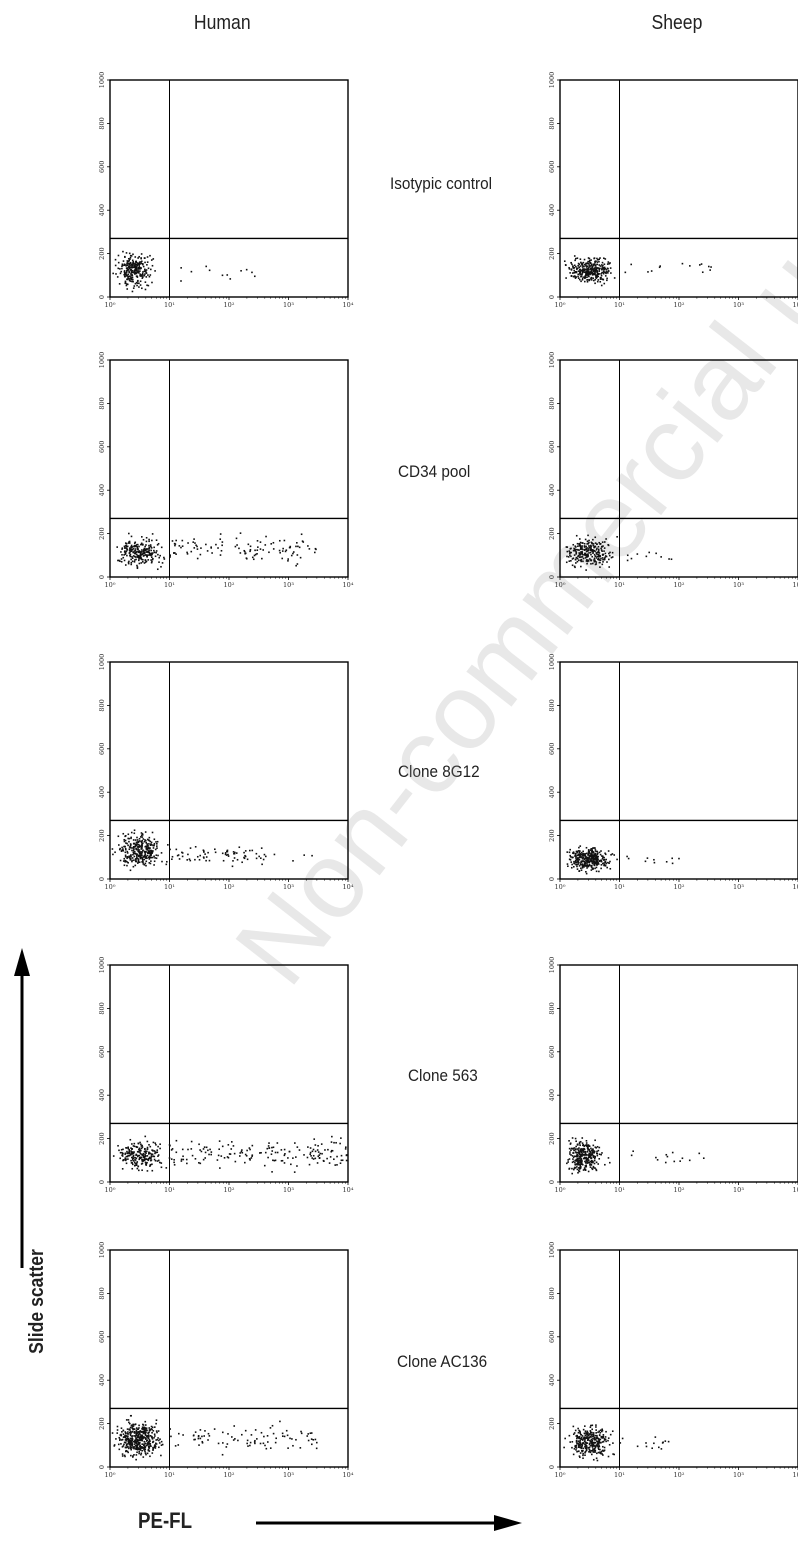 The image size is (798, 1558). I want to click on y-tick-label: 0, so click(102, 1467).